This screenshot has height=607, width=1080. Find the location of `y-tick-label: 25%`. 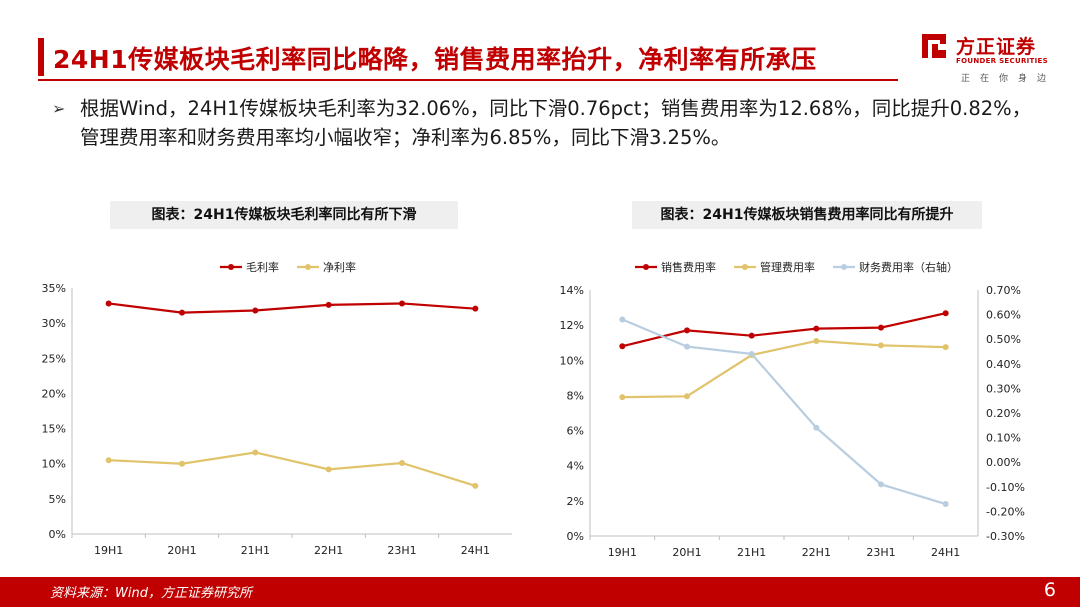

y-tick-label: 25% is located at coordinates (54, 358).